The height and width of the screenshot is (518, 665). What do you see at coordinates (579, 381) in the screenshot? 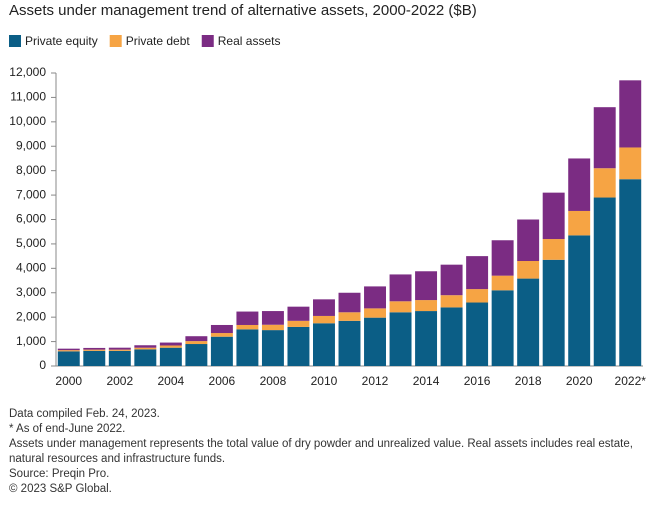
I see `x-tick-label: 2020` at bounding box center [579, 381].